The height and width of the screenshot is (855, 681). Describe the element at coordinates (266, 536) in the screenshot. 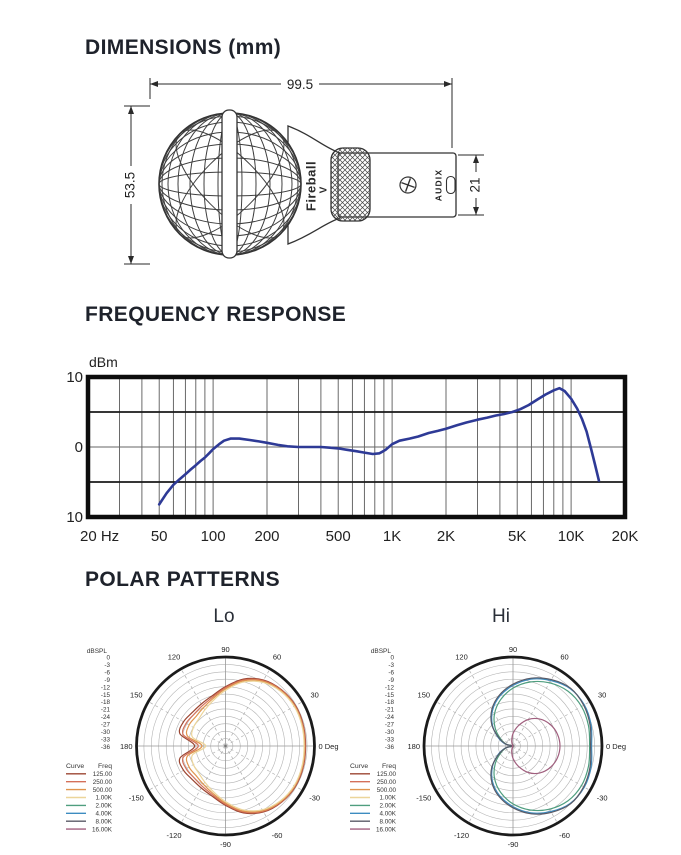

I see `svg-text: 200` at that location.